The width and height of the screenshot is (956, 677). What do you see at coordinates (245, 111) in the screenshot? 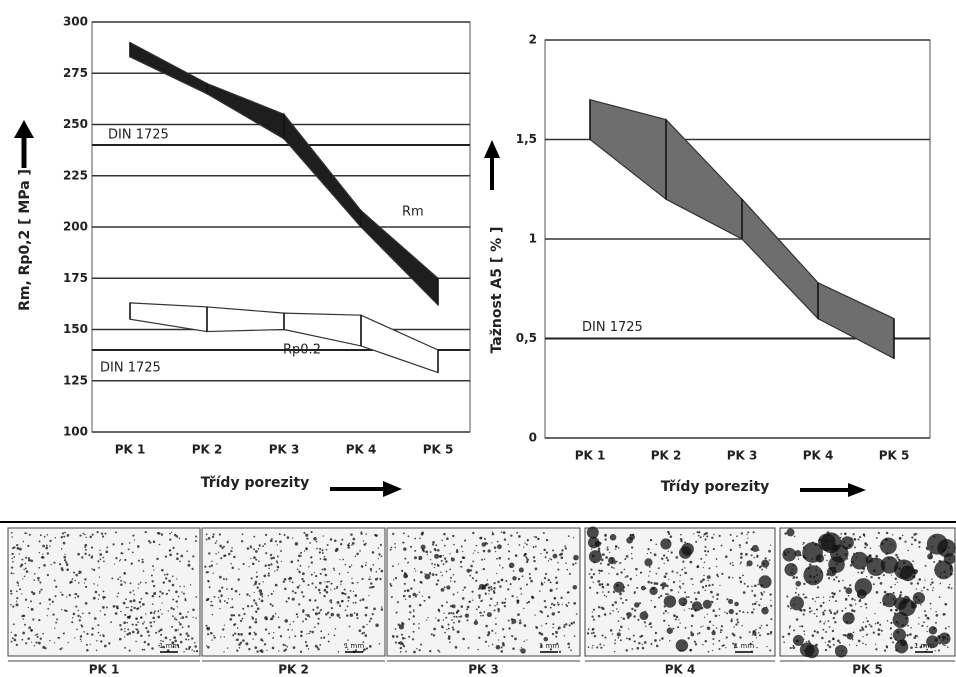
I see `band-segment` at bounding box center [245, 111].